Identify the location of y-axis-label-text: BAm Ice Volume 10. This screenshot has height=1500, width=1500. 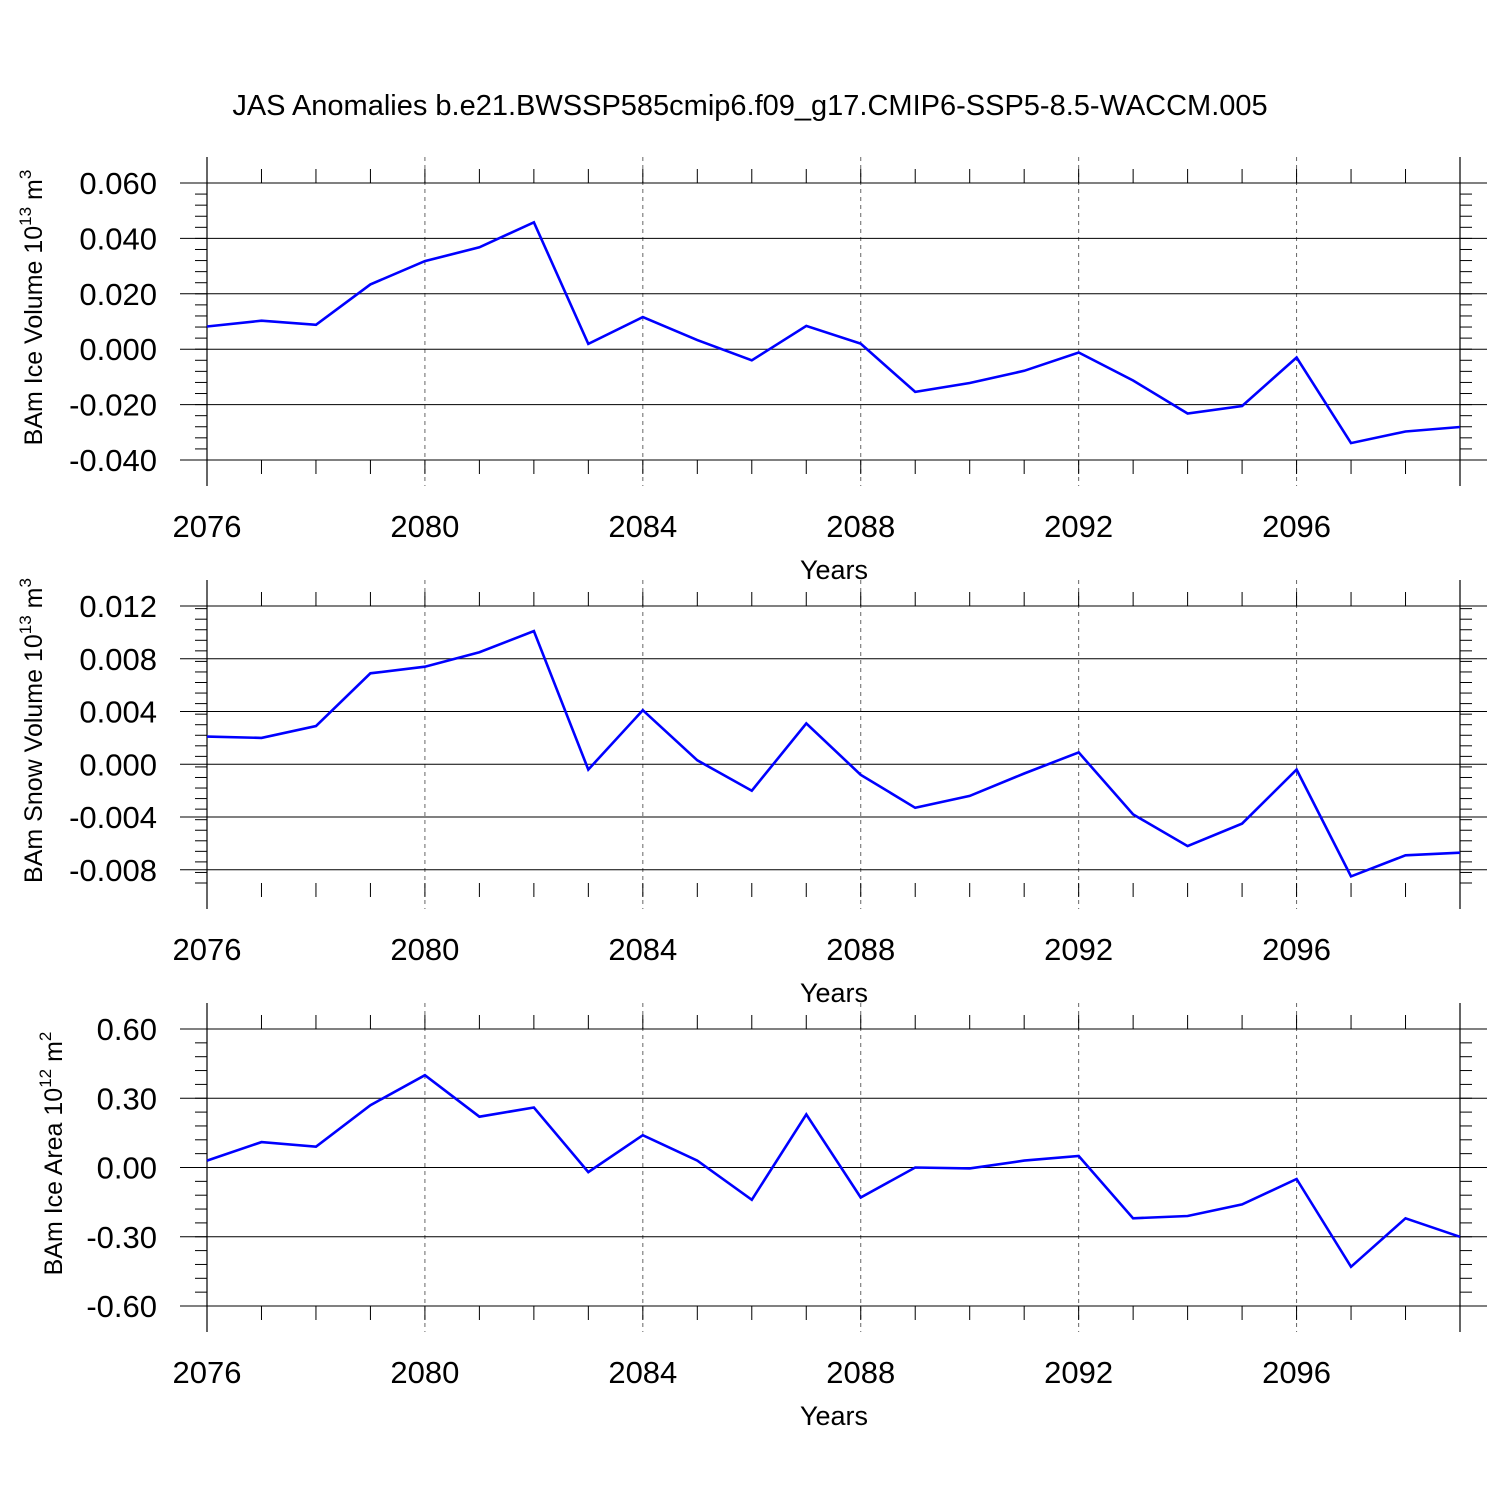
(34, 336).